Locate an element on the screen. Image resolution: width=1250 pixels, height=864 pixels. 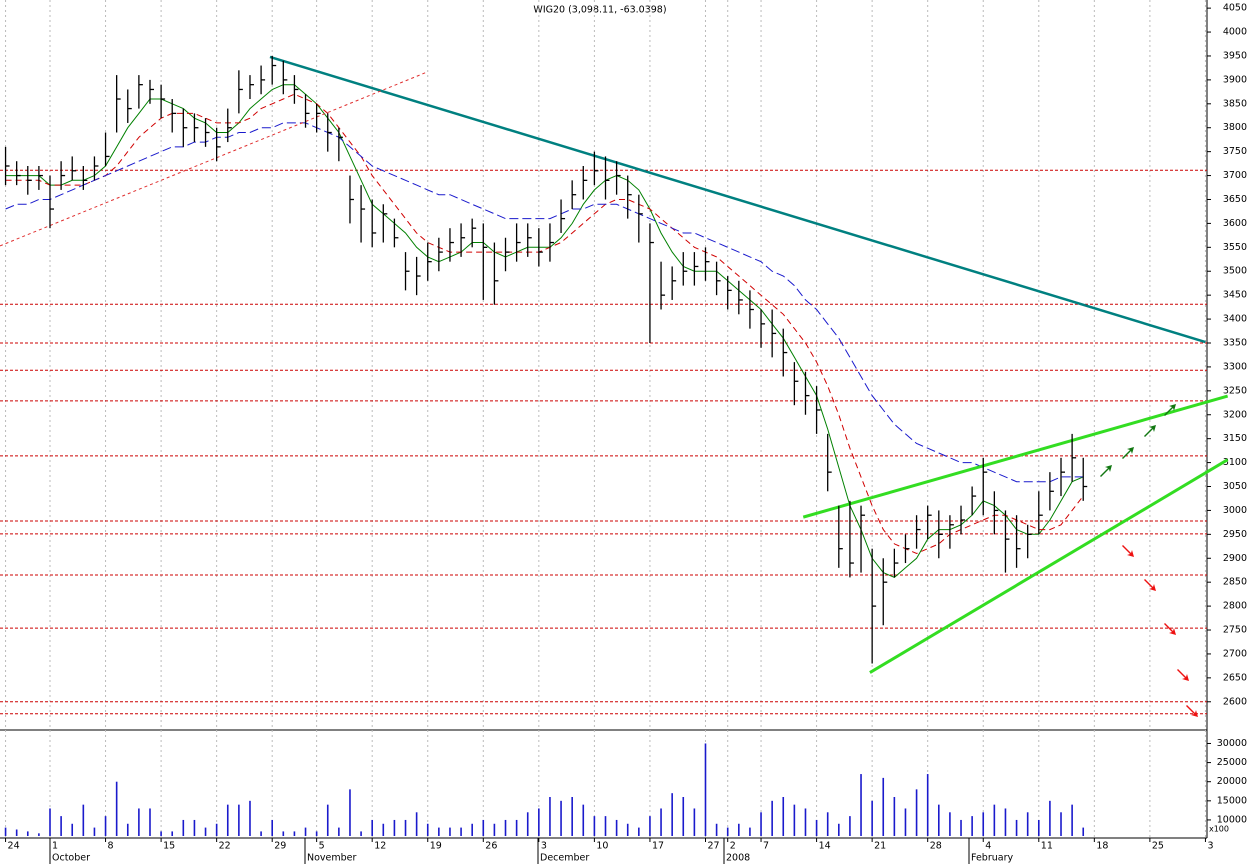
x-tick-label: 3 is located at coordinates (544, 846).